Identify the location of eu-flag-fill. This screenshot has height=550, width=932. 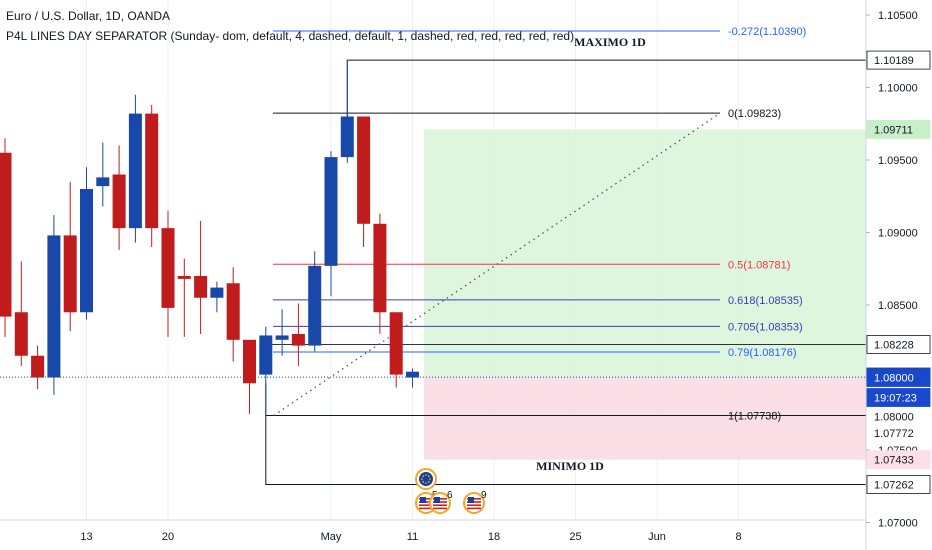
(426, 479).